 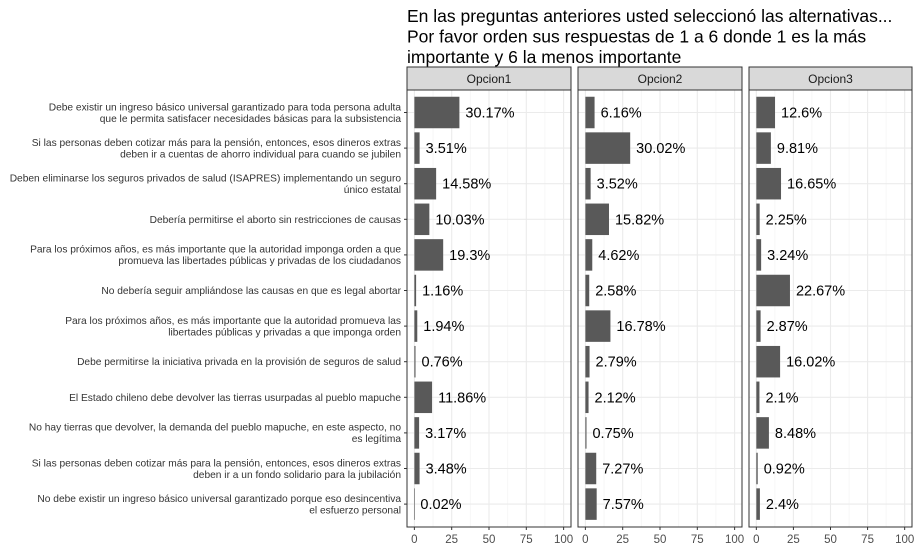 I want to click on bar-value-label: 11.86%, so click(x=462, y=398).